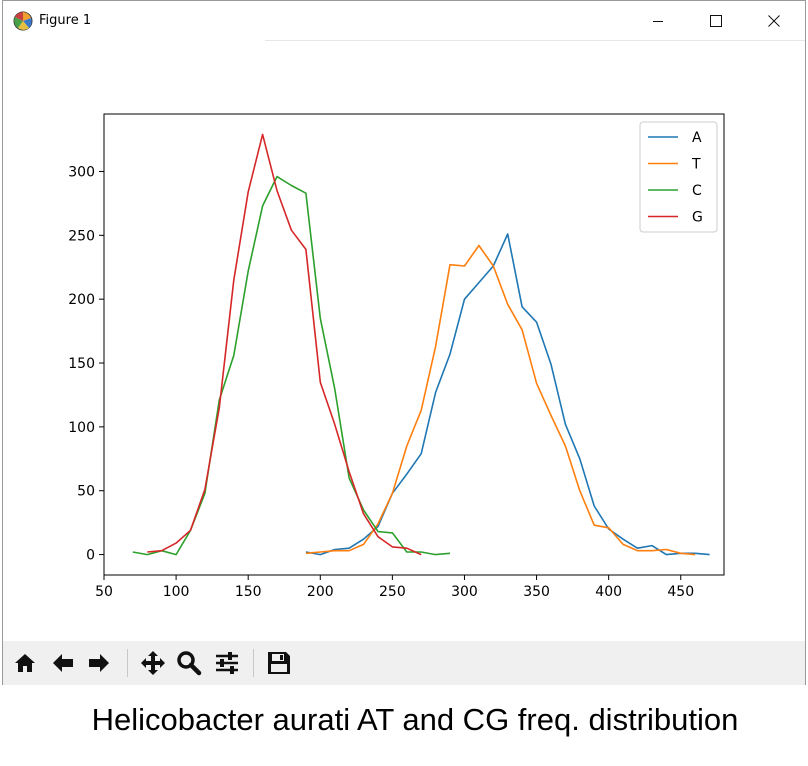 This screenshot has height=766, width=808. I want to click on back-button, so click(63, 663).